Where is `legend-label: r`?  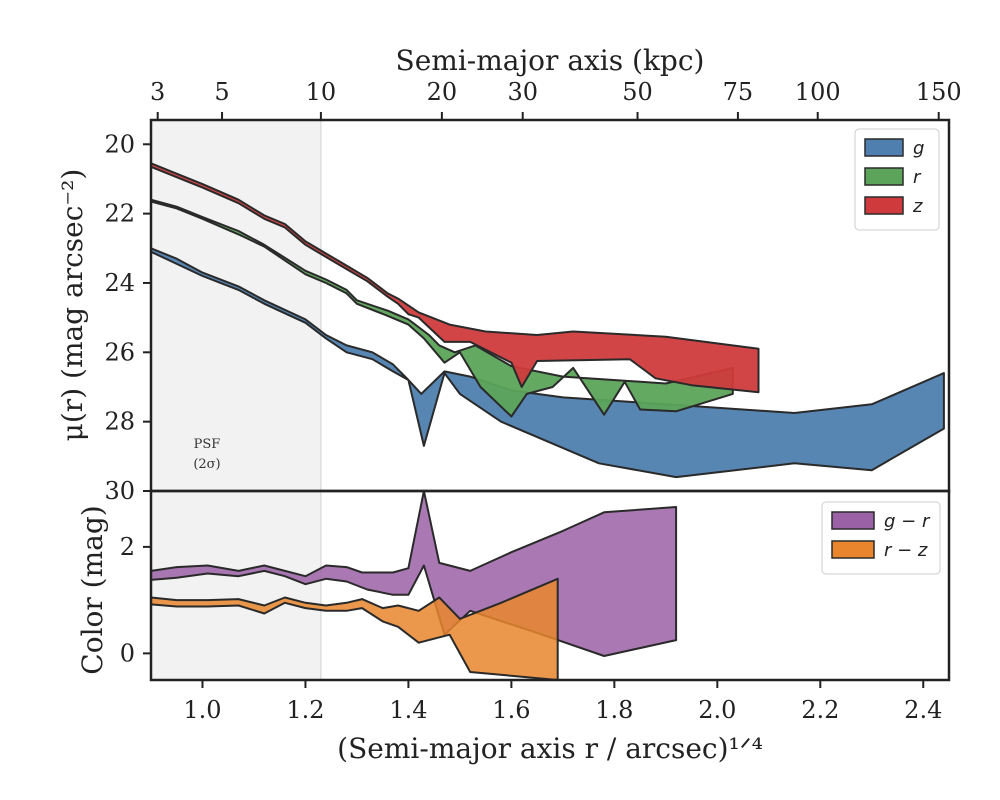 legend-label: r is located at coordinates (917, 177).